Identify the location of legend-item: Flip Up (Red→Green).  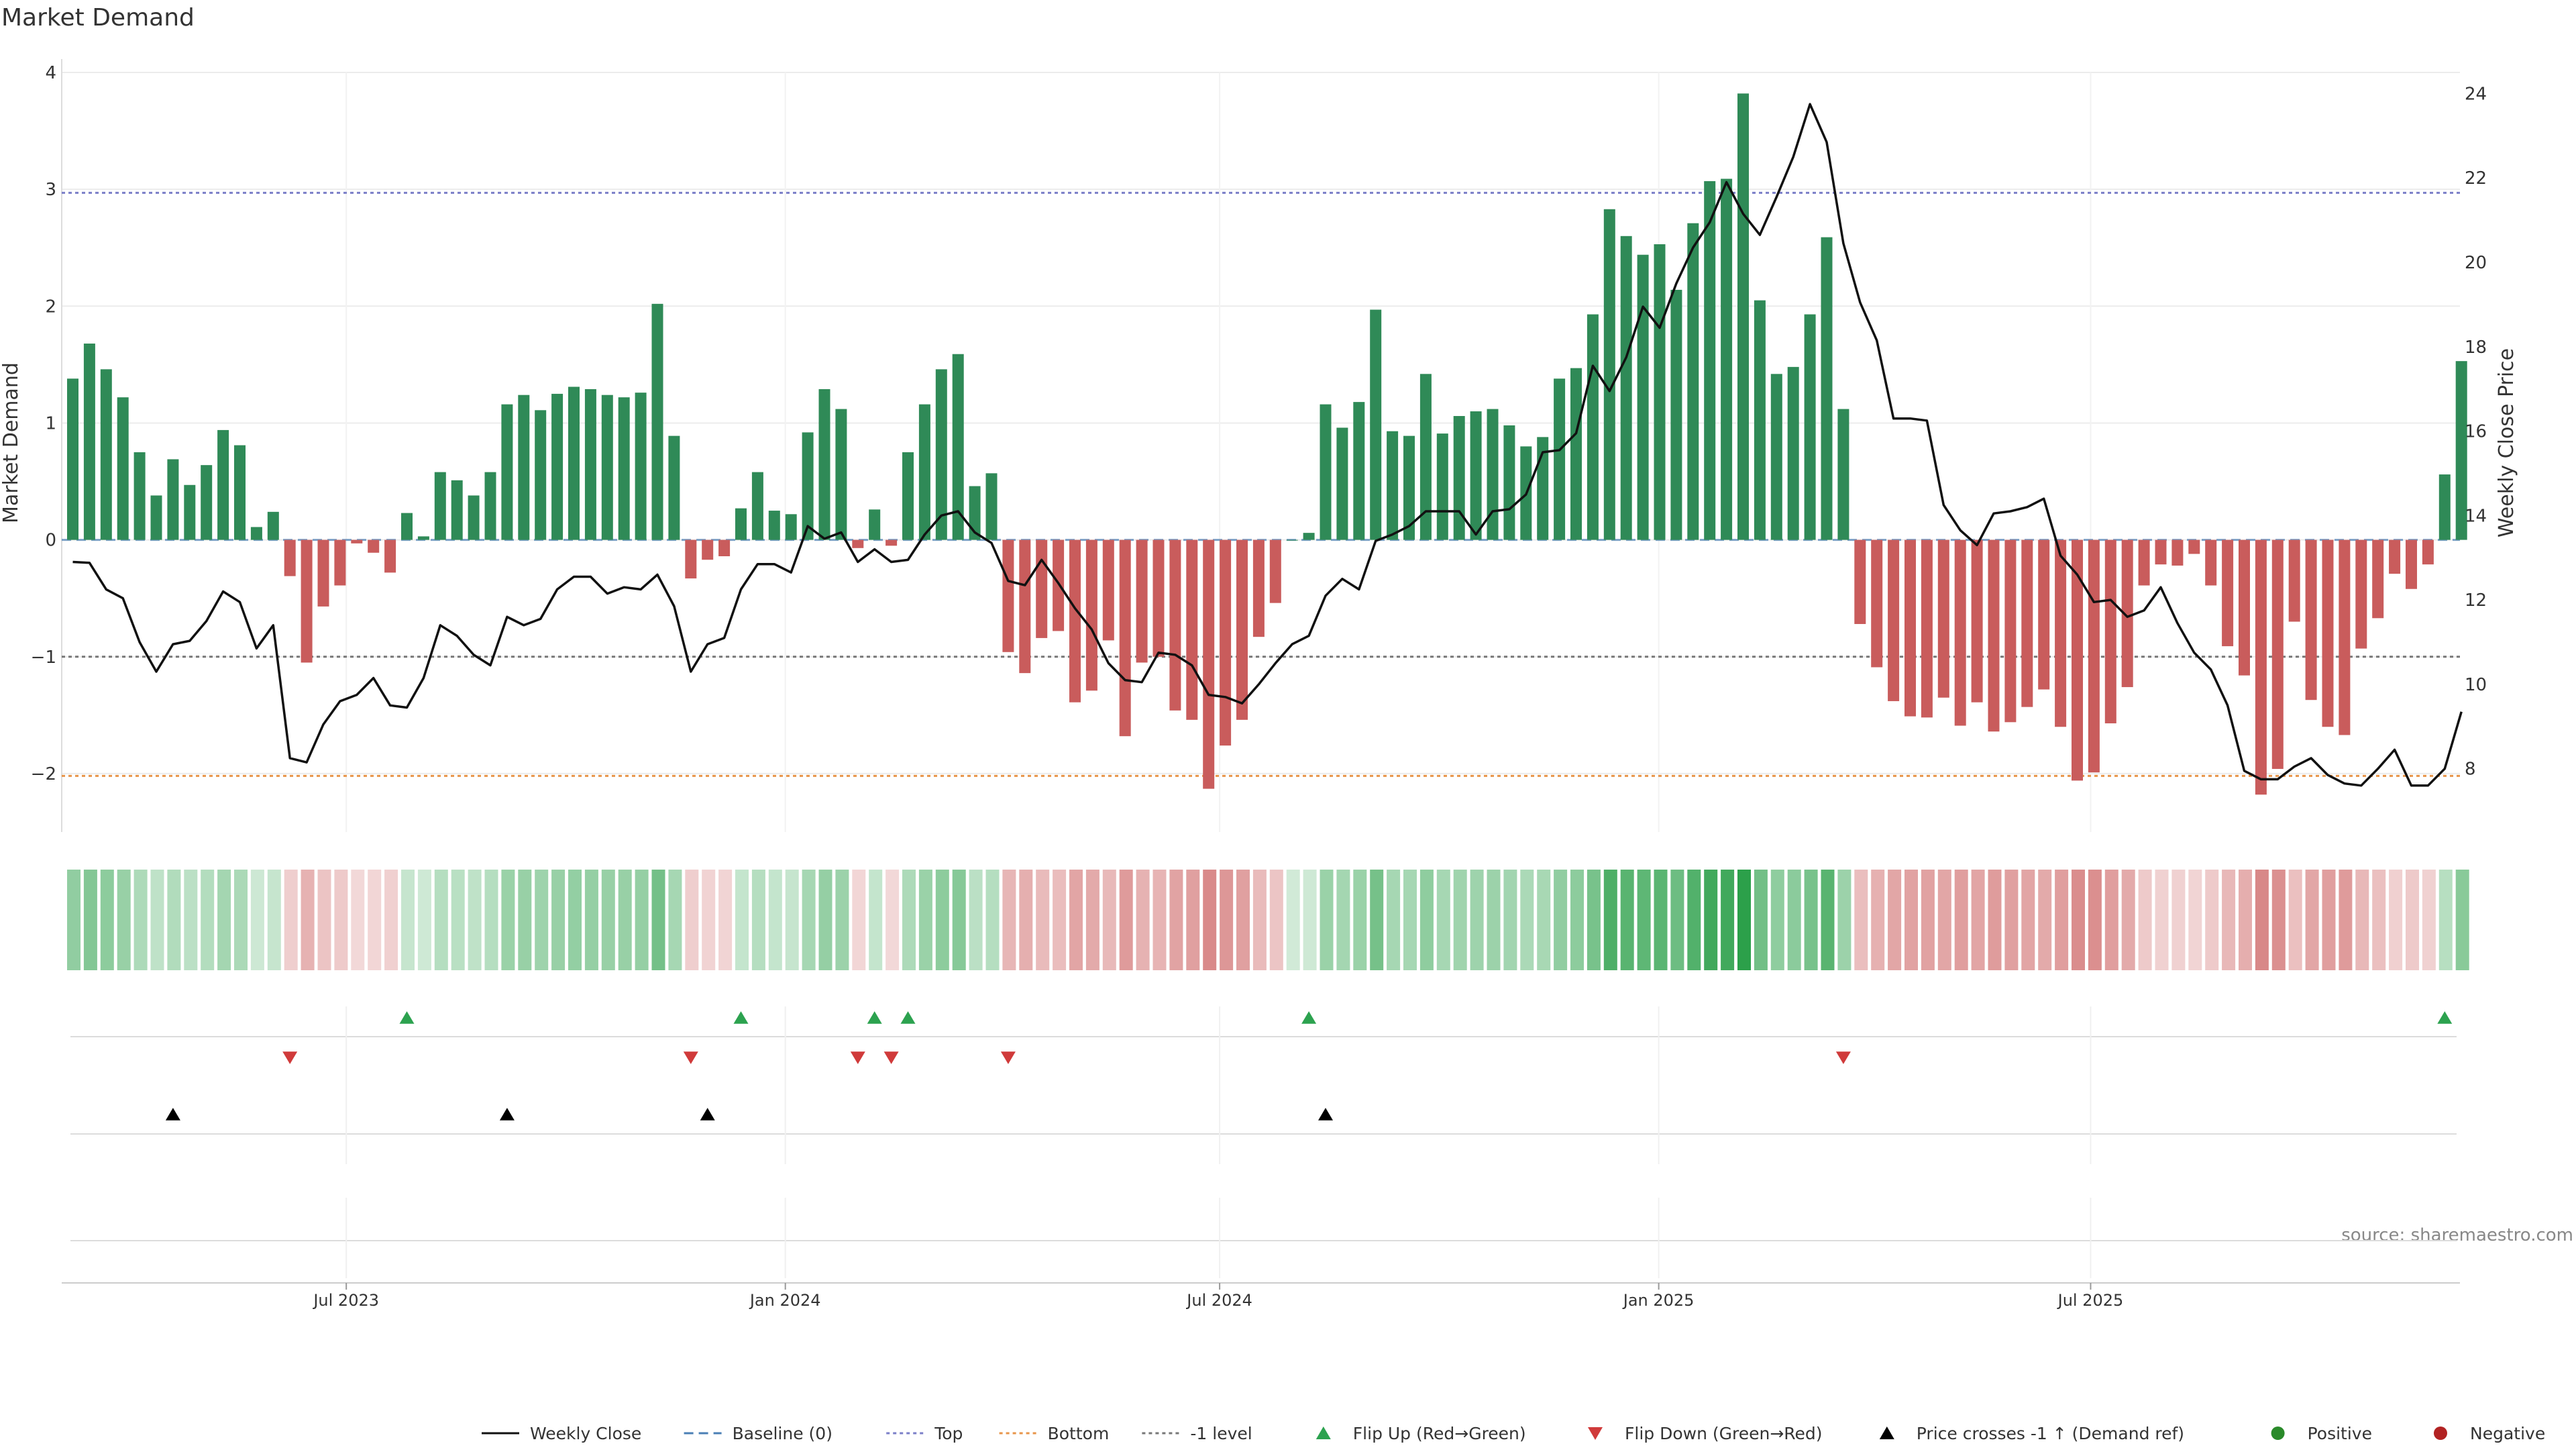
(1421, 1434).